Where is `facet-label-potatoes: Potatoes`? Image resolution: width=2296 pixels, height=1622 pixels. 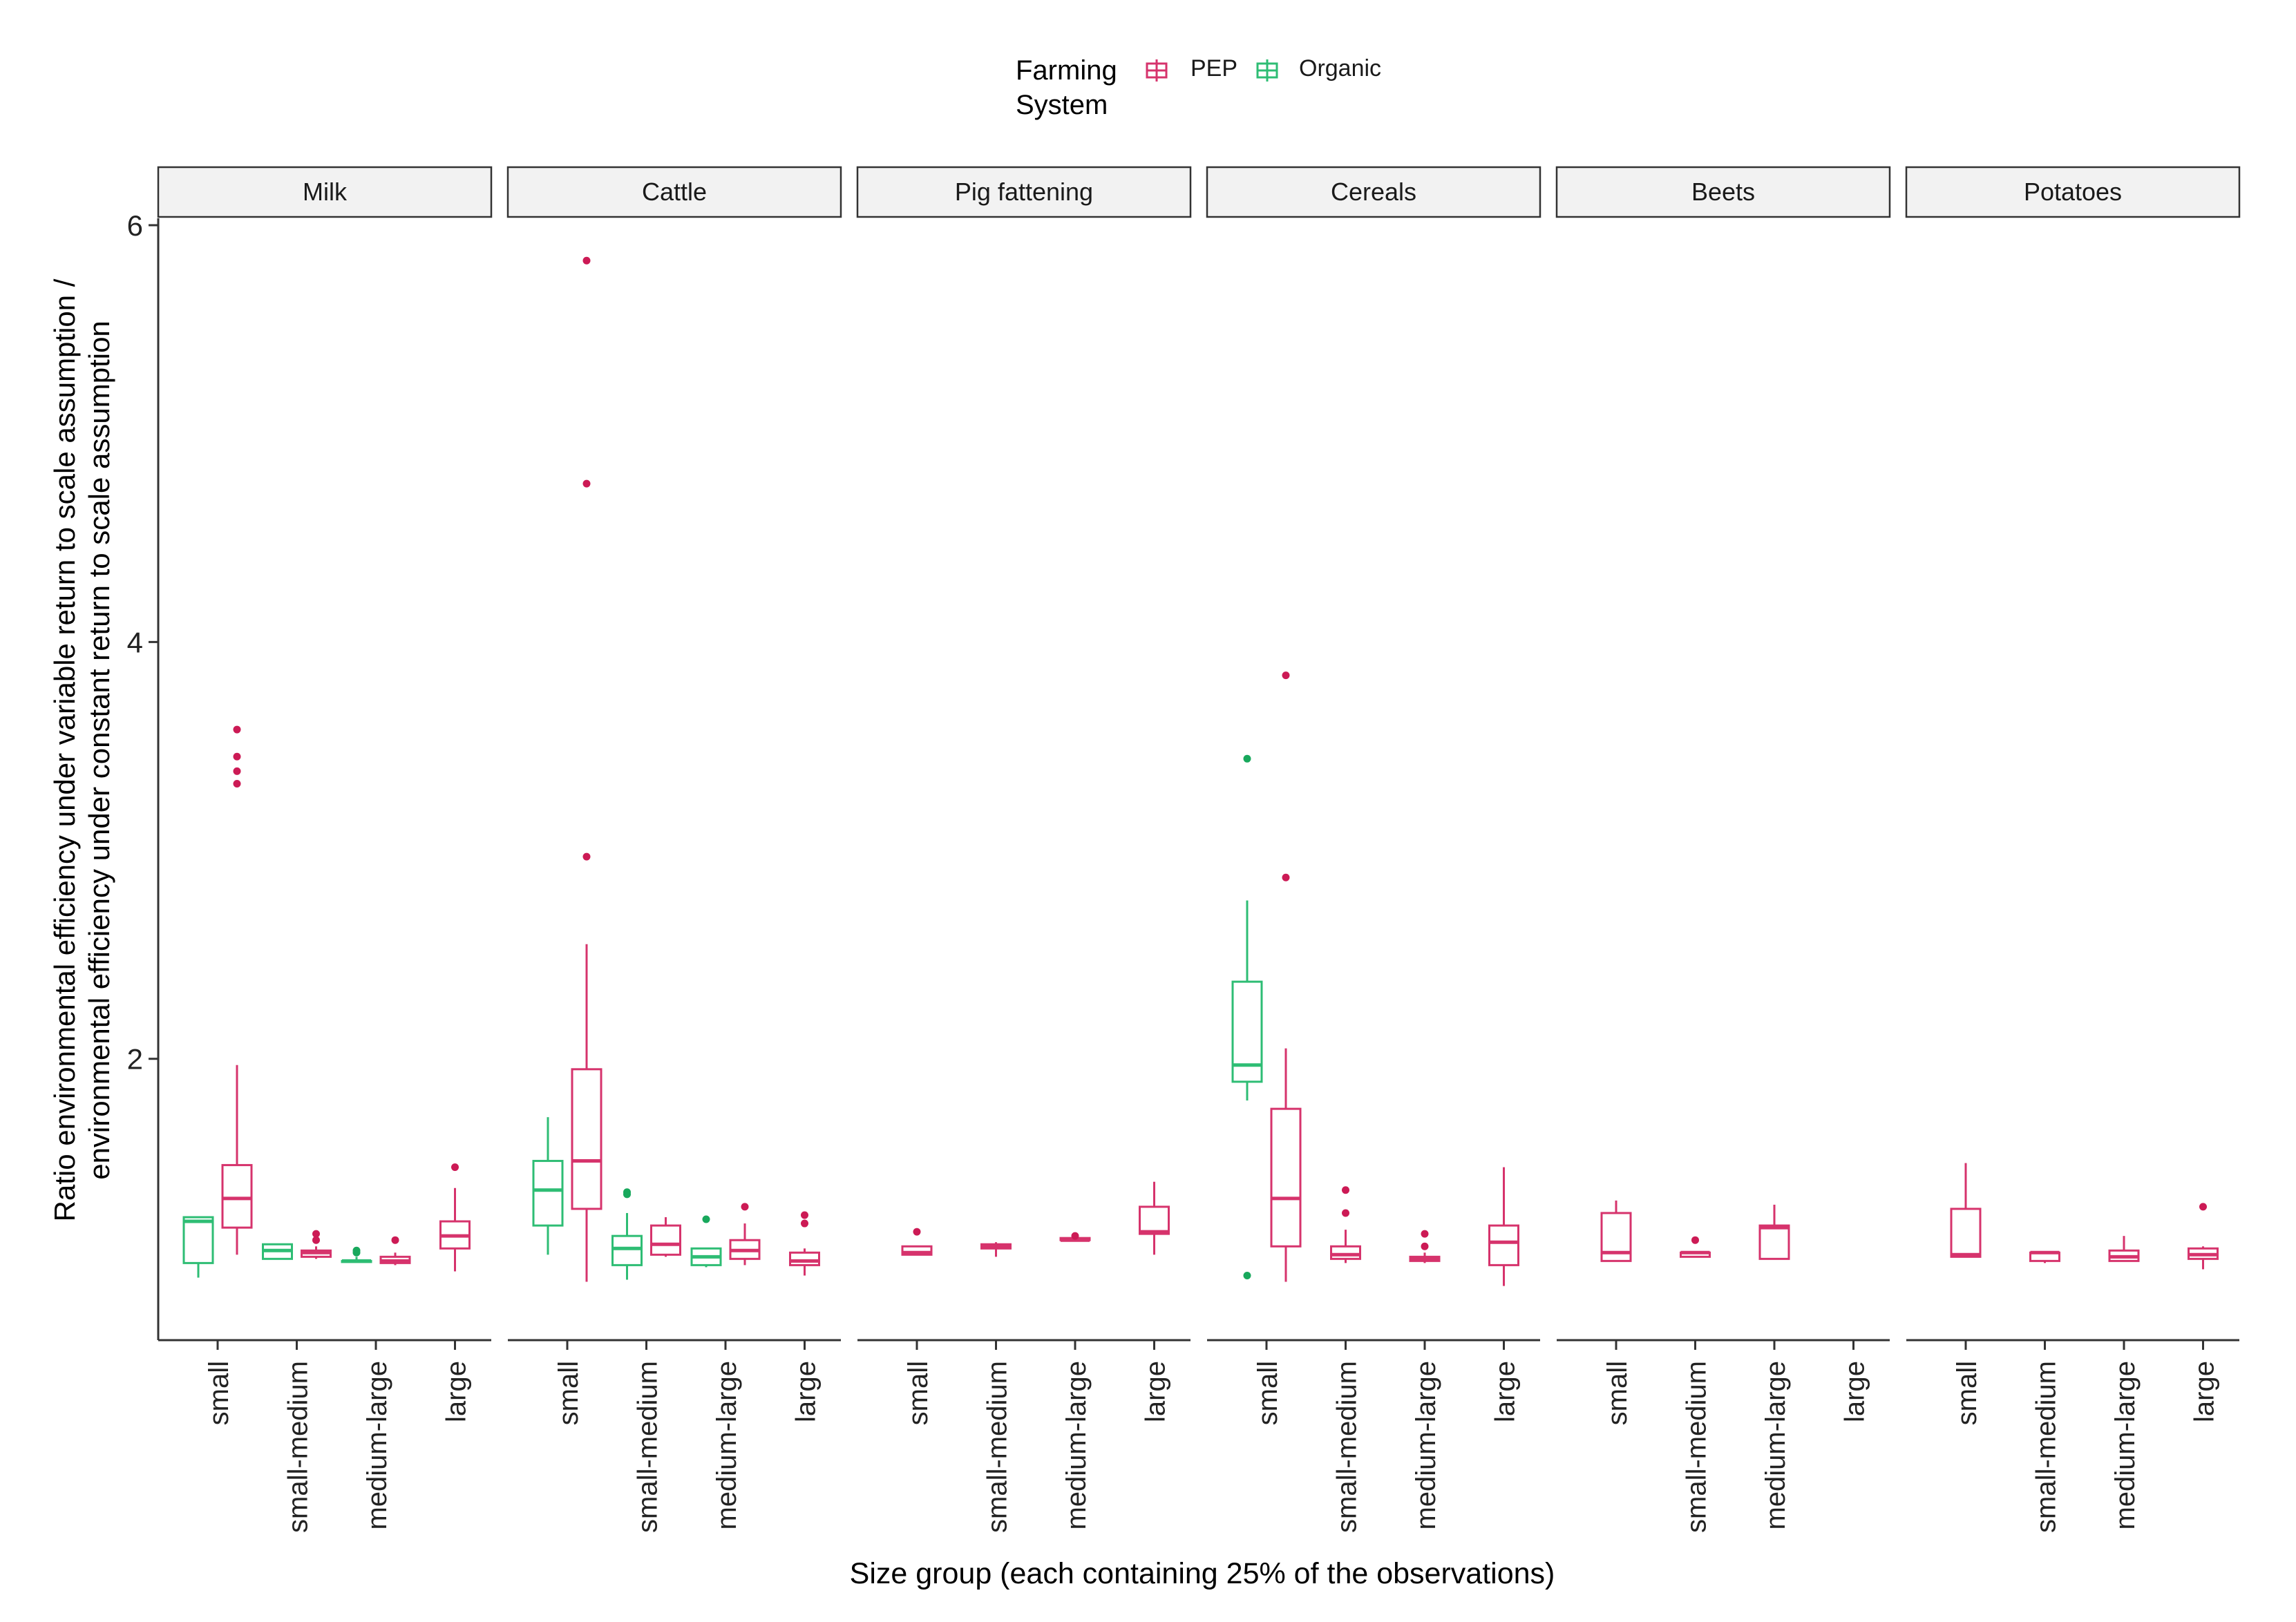
facet-label-potatoes: Potatoes is located at coordinates (2073, 192).